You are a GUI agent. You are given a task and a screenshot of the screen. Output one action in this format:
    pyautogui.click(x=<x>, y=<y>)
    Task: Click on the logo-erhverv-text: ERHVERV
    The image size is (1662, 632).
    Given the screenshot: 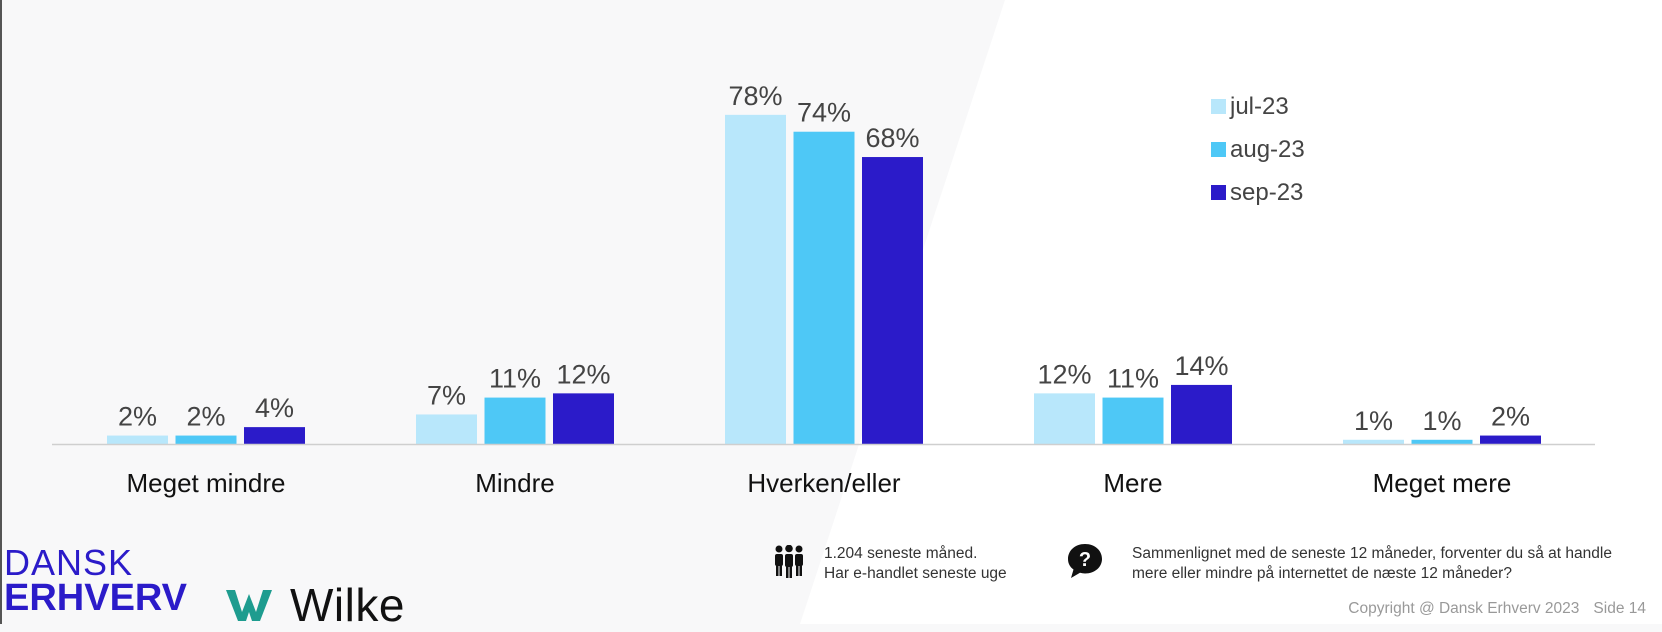 What is the action you would take?
    pyautogui.click(x=96, y=598)
    